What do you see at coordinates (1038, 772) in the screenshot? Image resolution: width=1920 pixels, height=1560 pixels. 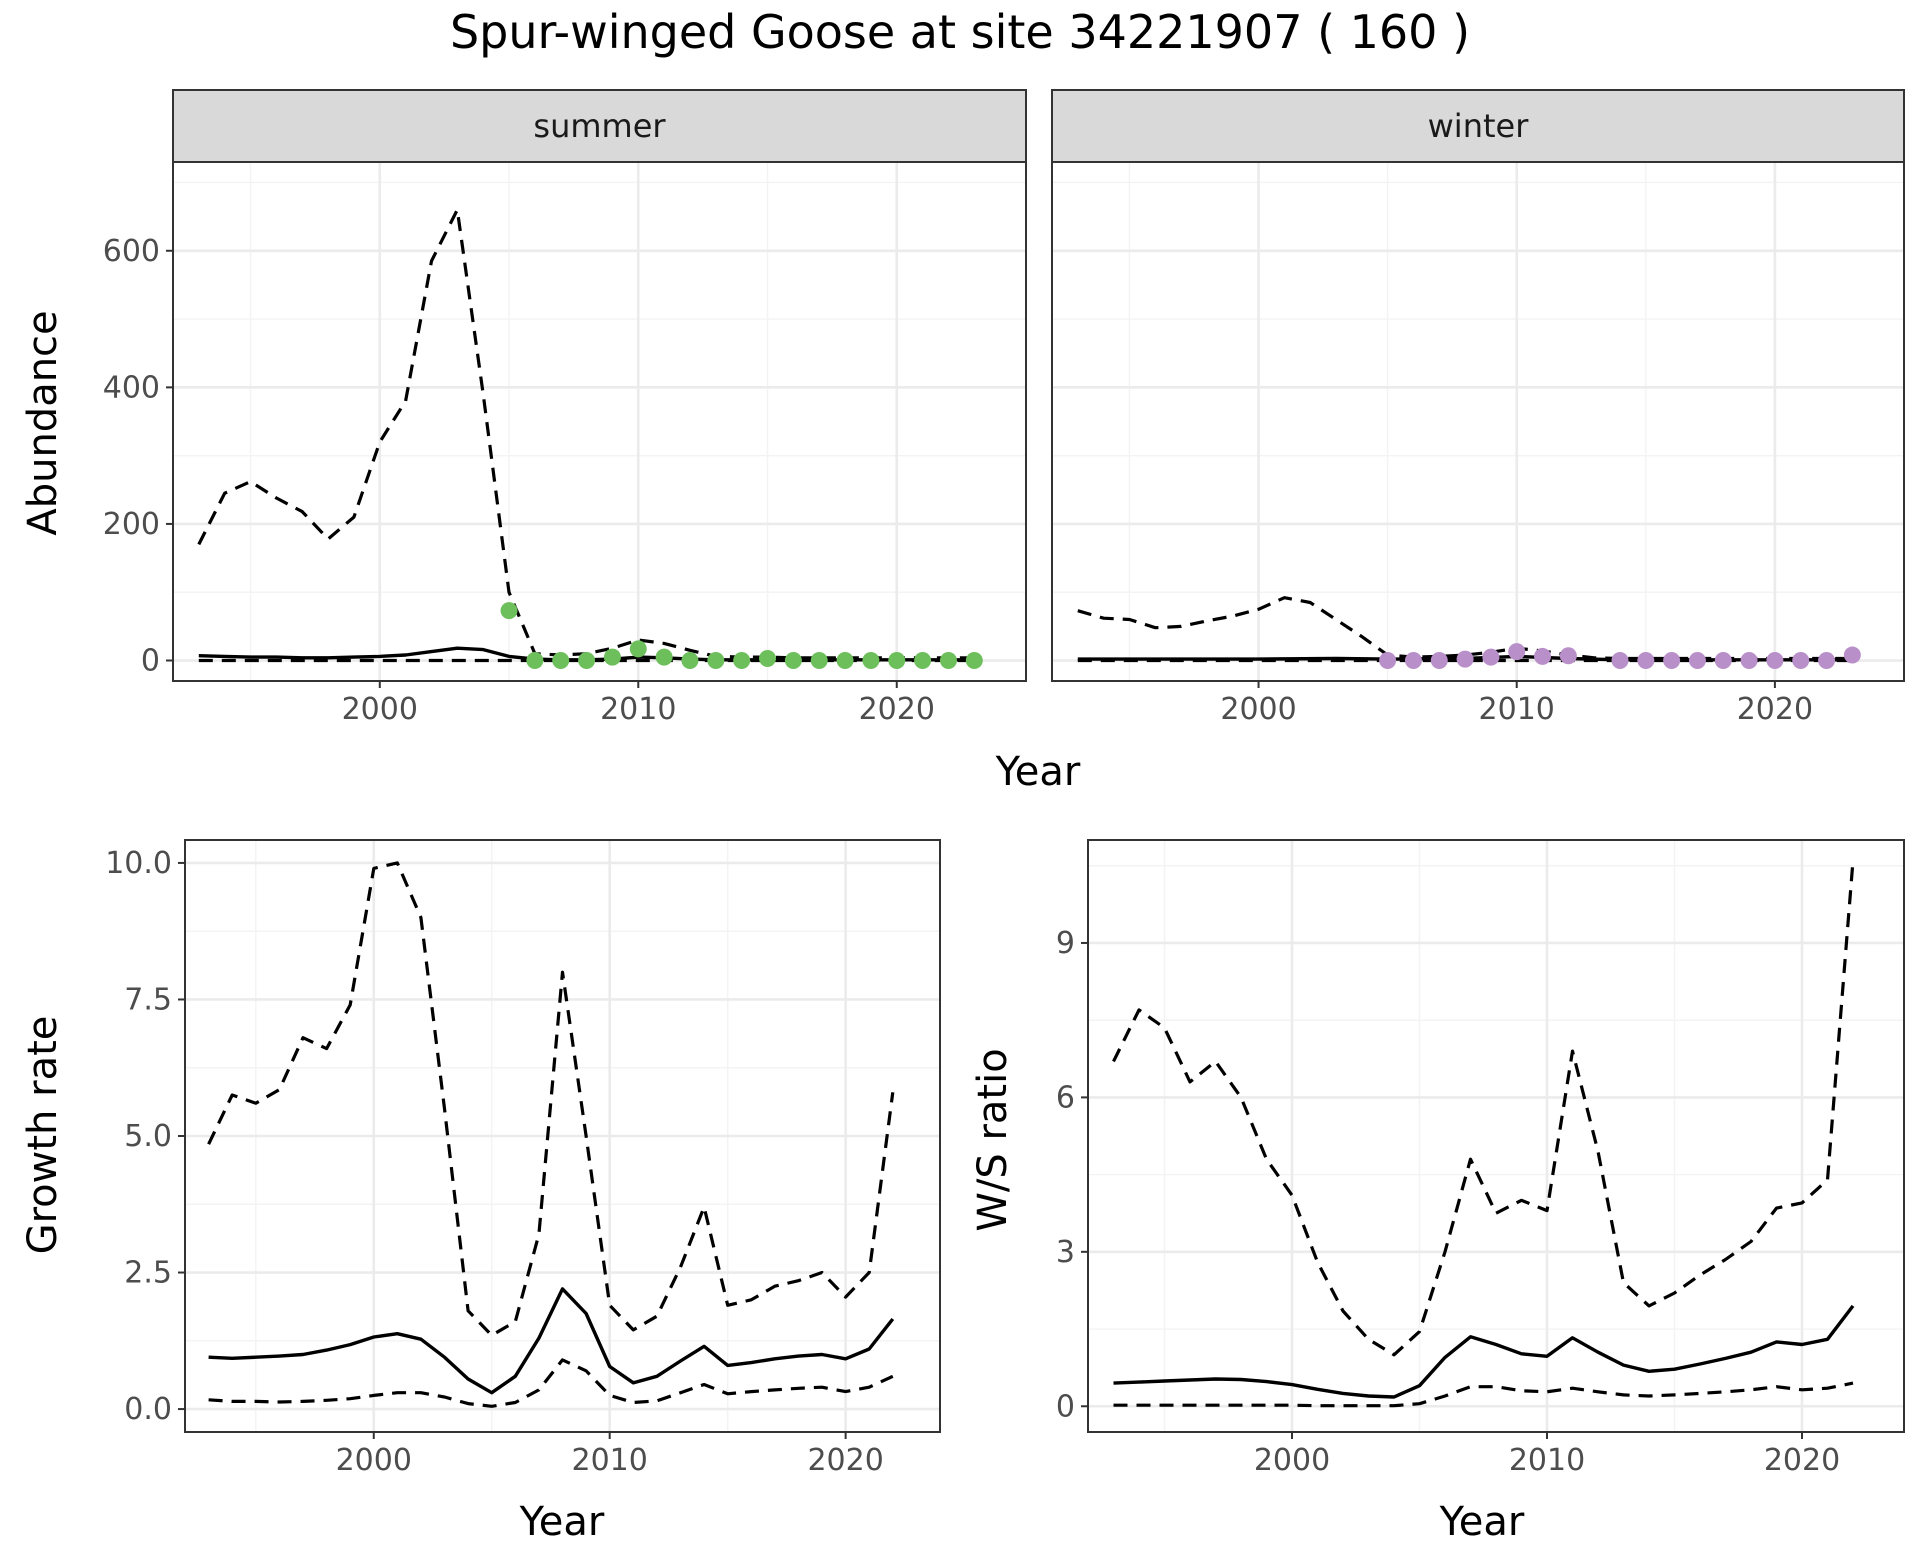 I see `top-x-axis-title: Year` at bounding box center [1038, 772].